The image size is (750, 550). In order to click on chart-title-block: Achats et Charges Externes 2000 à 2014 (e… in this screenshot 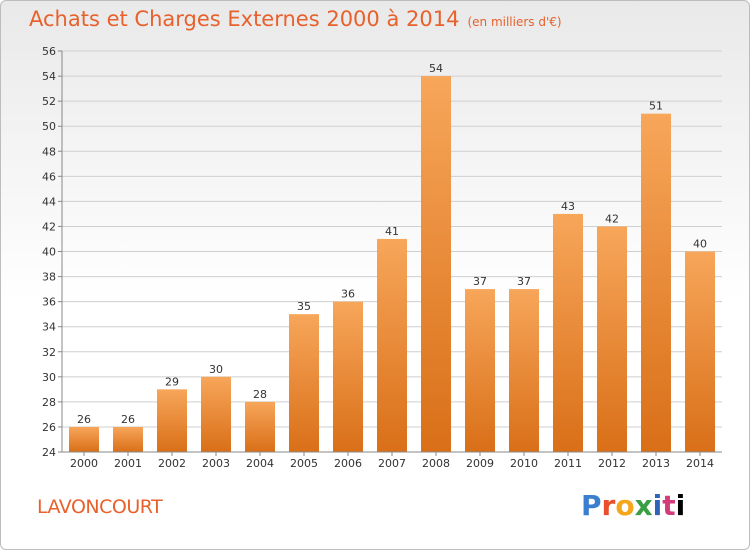, I will do `click(295, 19)`.